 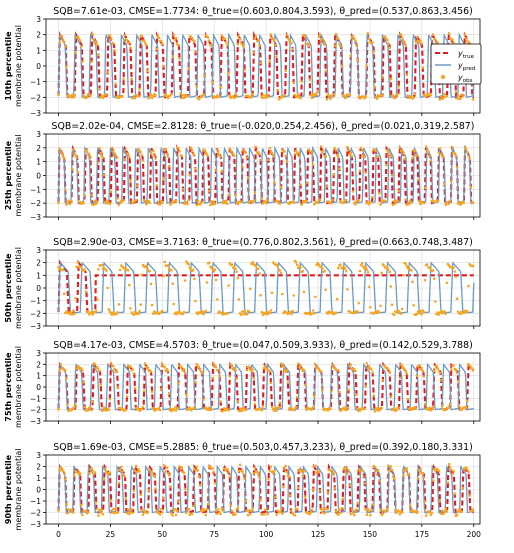 I want to click on ytick-label: 0, so click(x=38, y=176).